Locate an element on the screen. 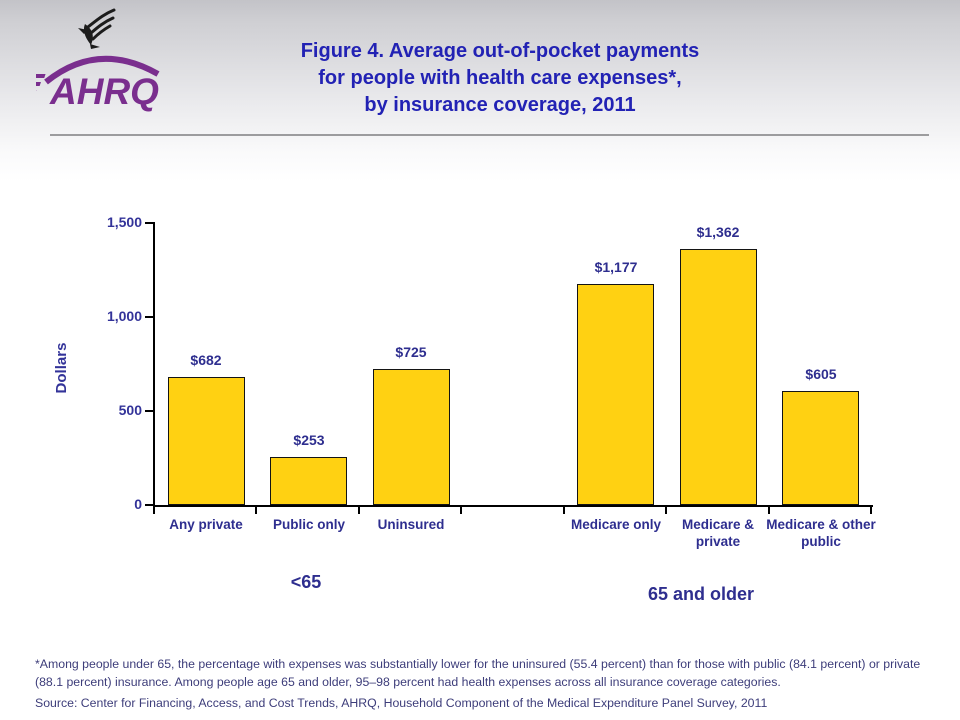 This screenshot has width=960, height=720. category-label: Medicare & private is located at coordinates (718, 533).